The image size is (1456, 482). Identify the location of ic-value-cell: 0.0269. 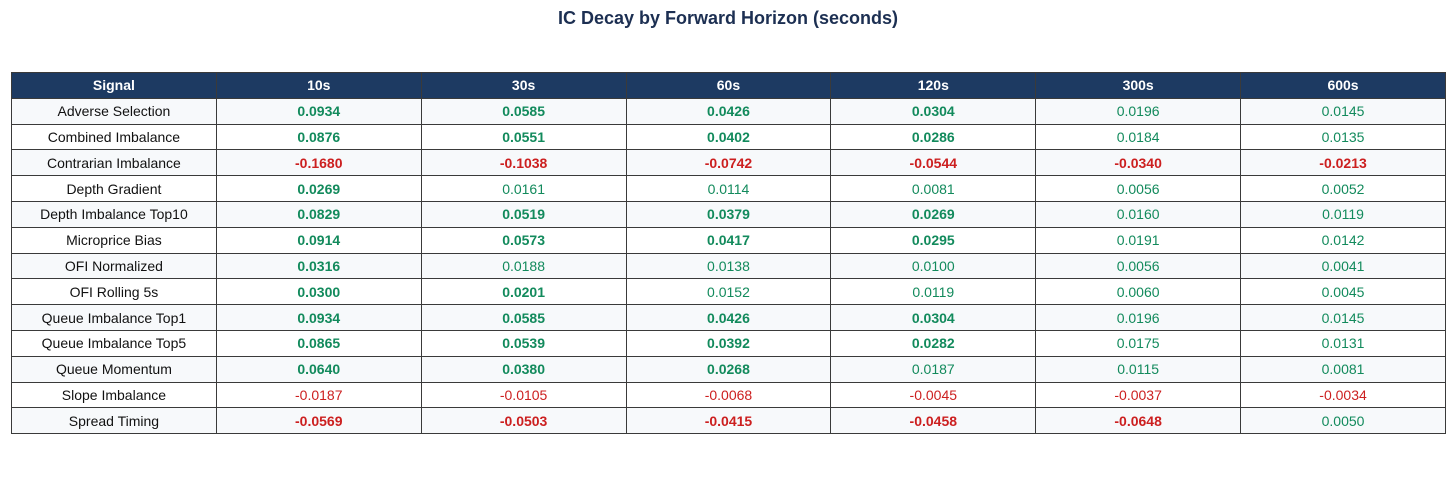
(318, 188).